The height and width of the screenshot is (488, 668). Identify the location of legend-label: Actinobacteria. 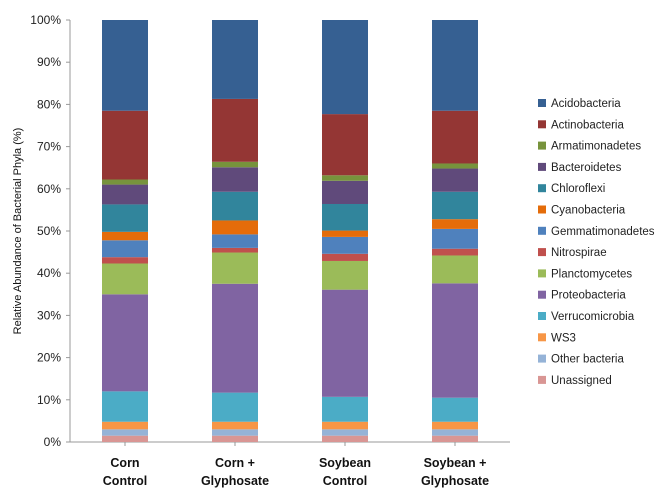
(587, 125).